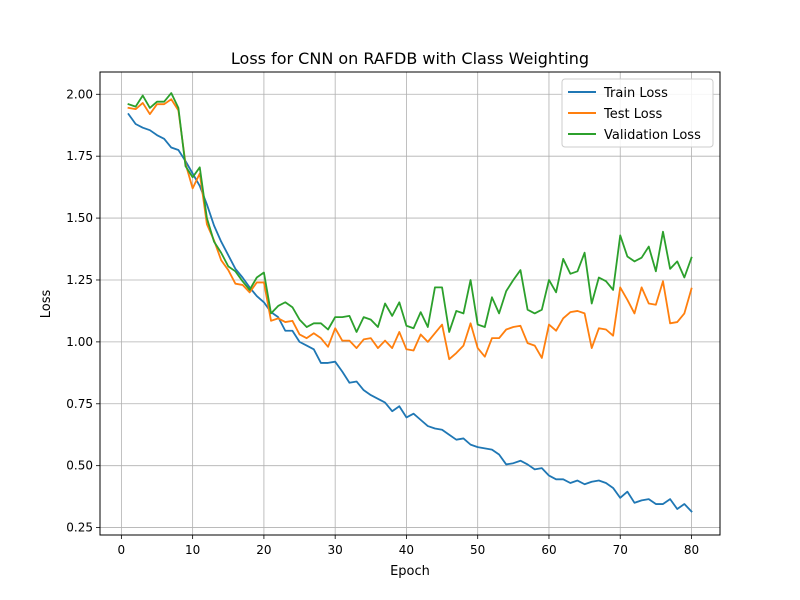 The width and height of the screenshot is (800, 600). What do you see at coordinates (410, 571) in the screenshot?
I see `x-axis-label: Epoch` at bounding box center [410, 571].